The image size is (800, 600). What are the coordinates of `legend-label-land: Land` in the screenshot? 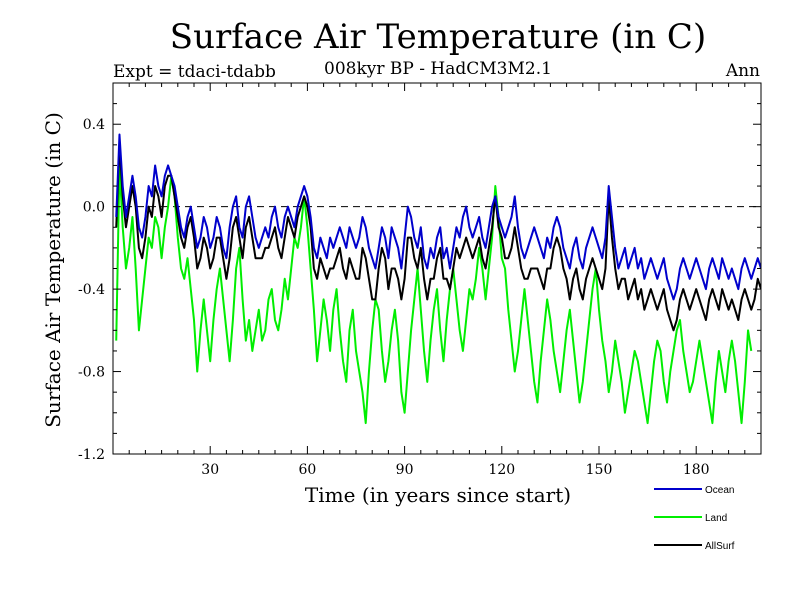 It's located at (716, 518).